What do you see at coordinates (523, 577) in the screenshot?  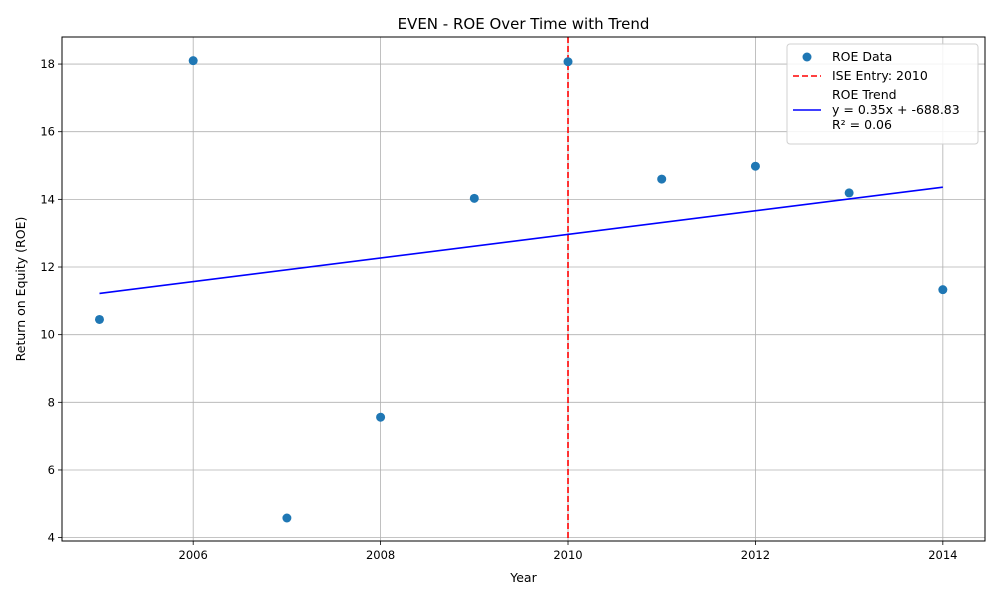 I see `x-axis-title: Year` at bounding box center [523, 577].